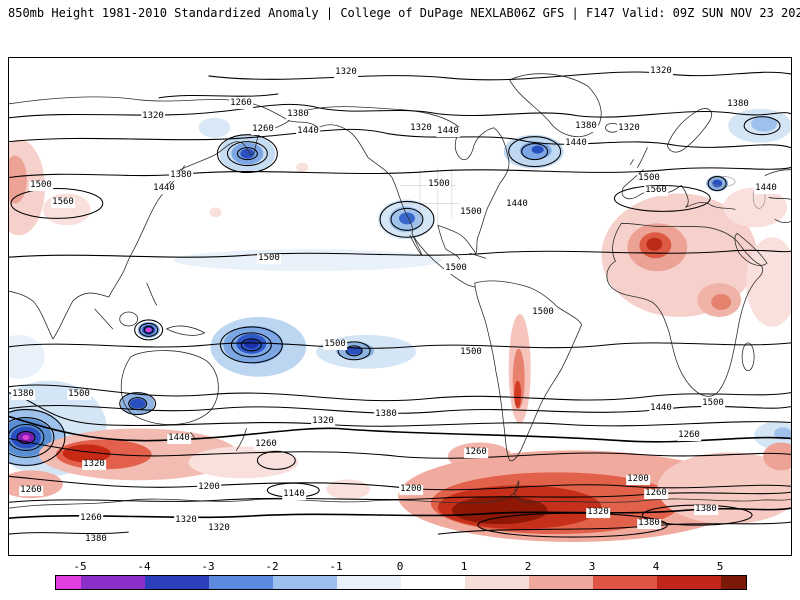 The image size is (800, 600). Describe the element at coordinates (592, 566) in the screenshot. I see `colorbar-tick-label: 3` at that location.